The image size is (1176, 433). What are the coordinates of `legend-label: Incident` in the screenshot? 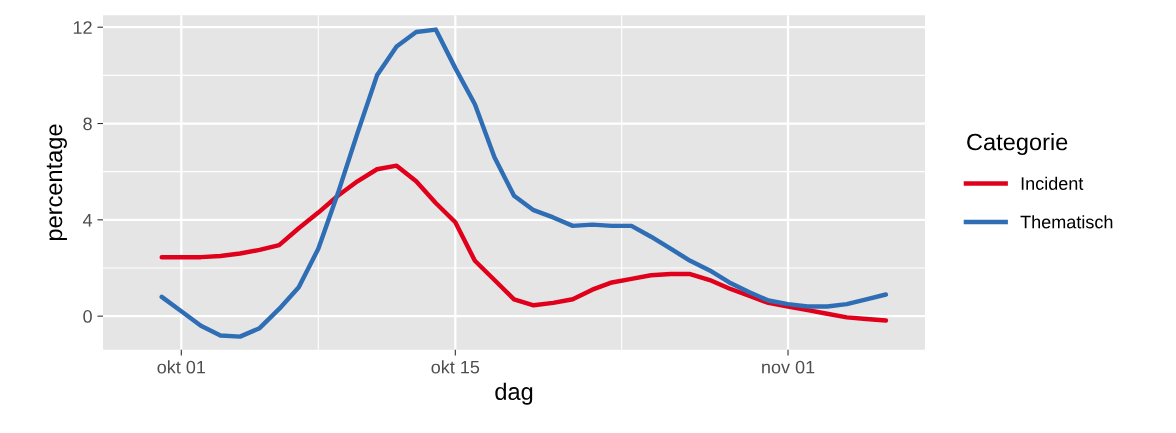 It's located at (1052, 183).